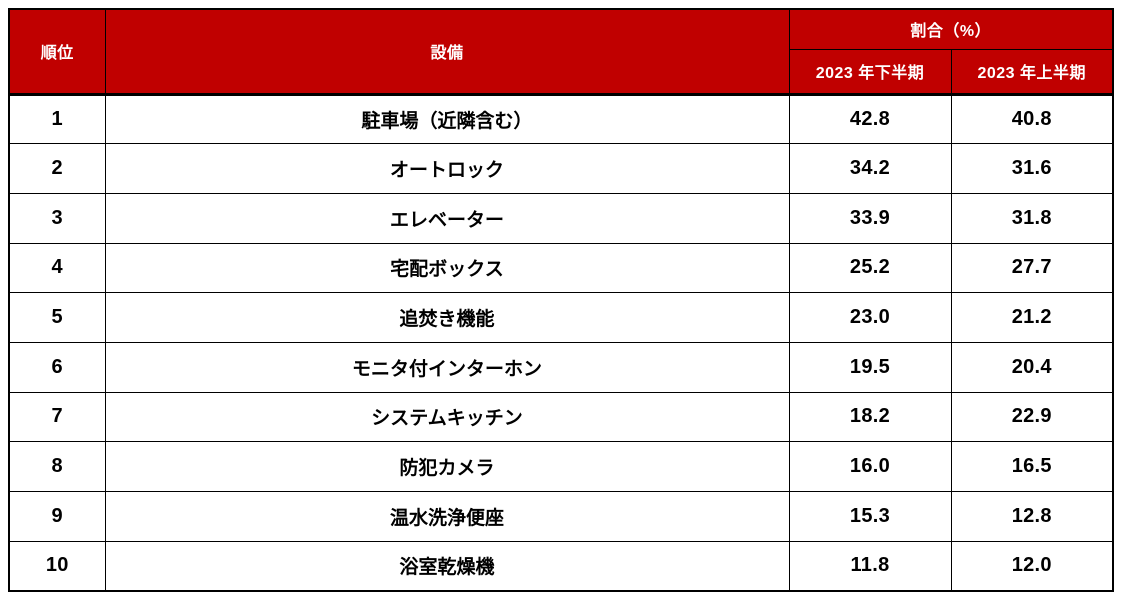  I want to click on ratio-2023-h1-cell: 31.8, so click(1032, 218).